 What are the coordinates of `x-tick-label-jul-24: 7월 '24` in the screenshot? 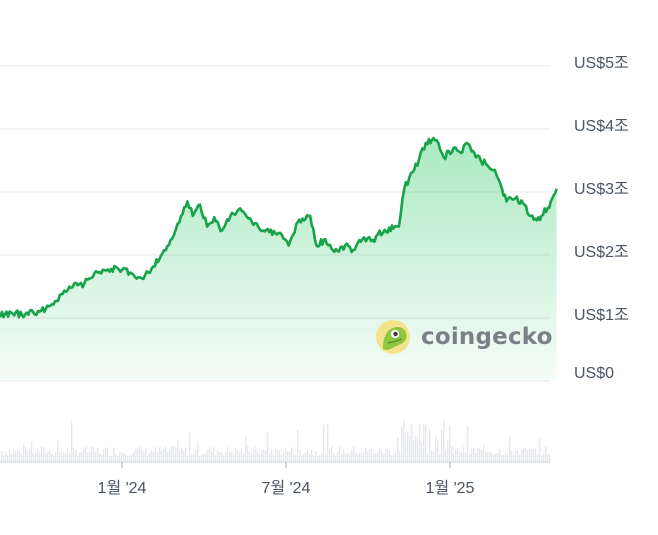 It's located at (286, 488).